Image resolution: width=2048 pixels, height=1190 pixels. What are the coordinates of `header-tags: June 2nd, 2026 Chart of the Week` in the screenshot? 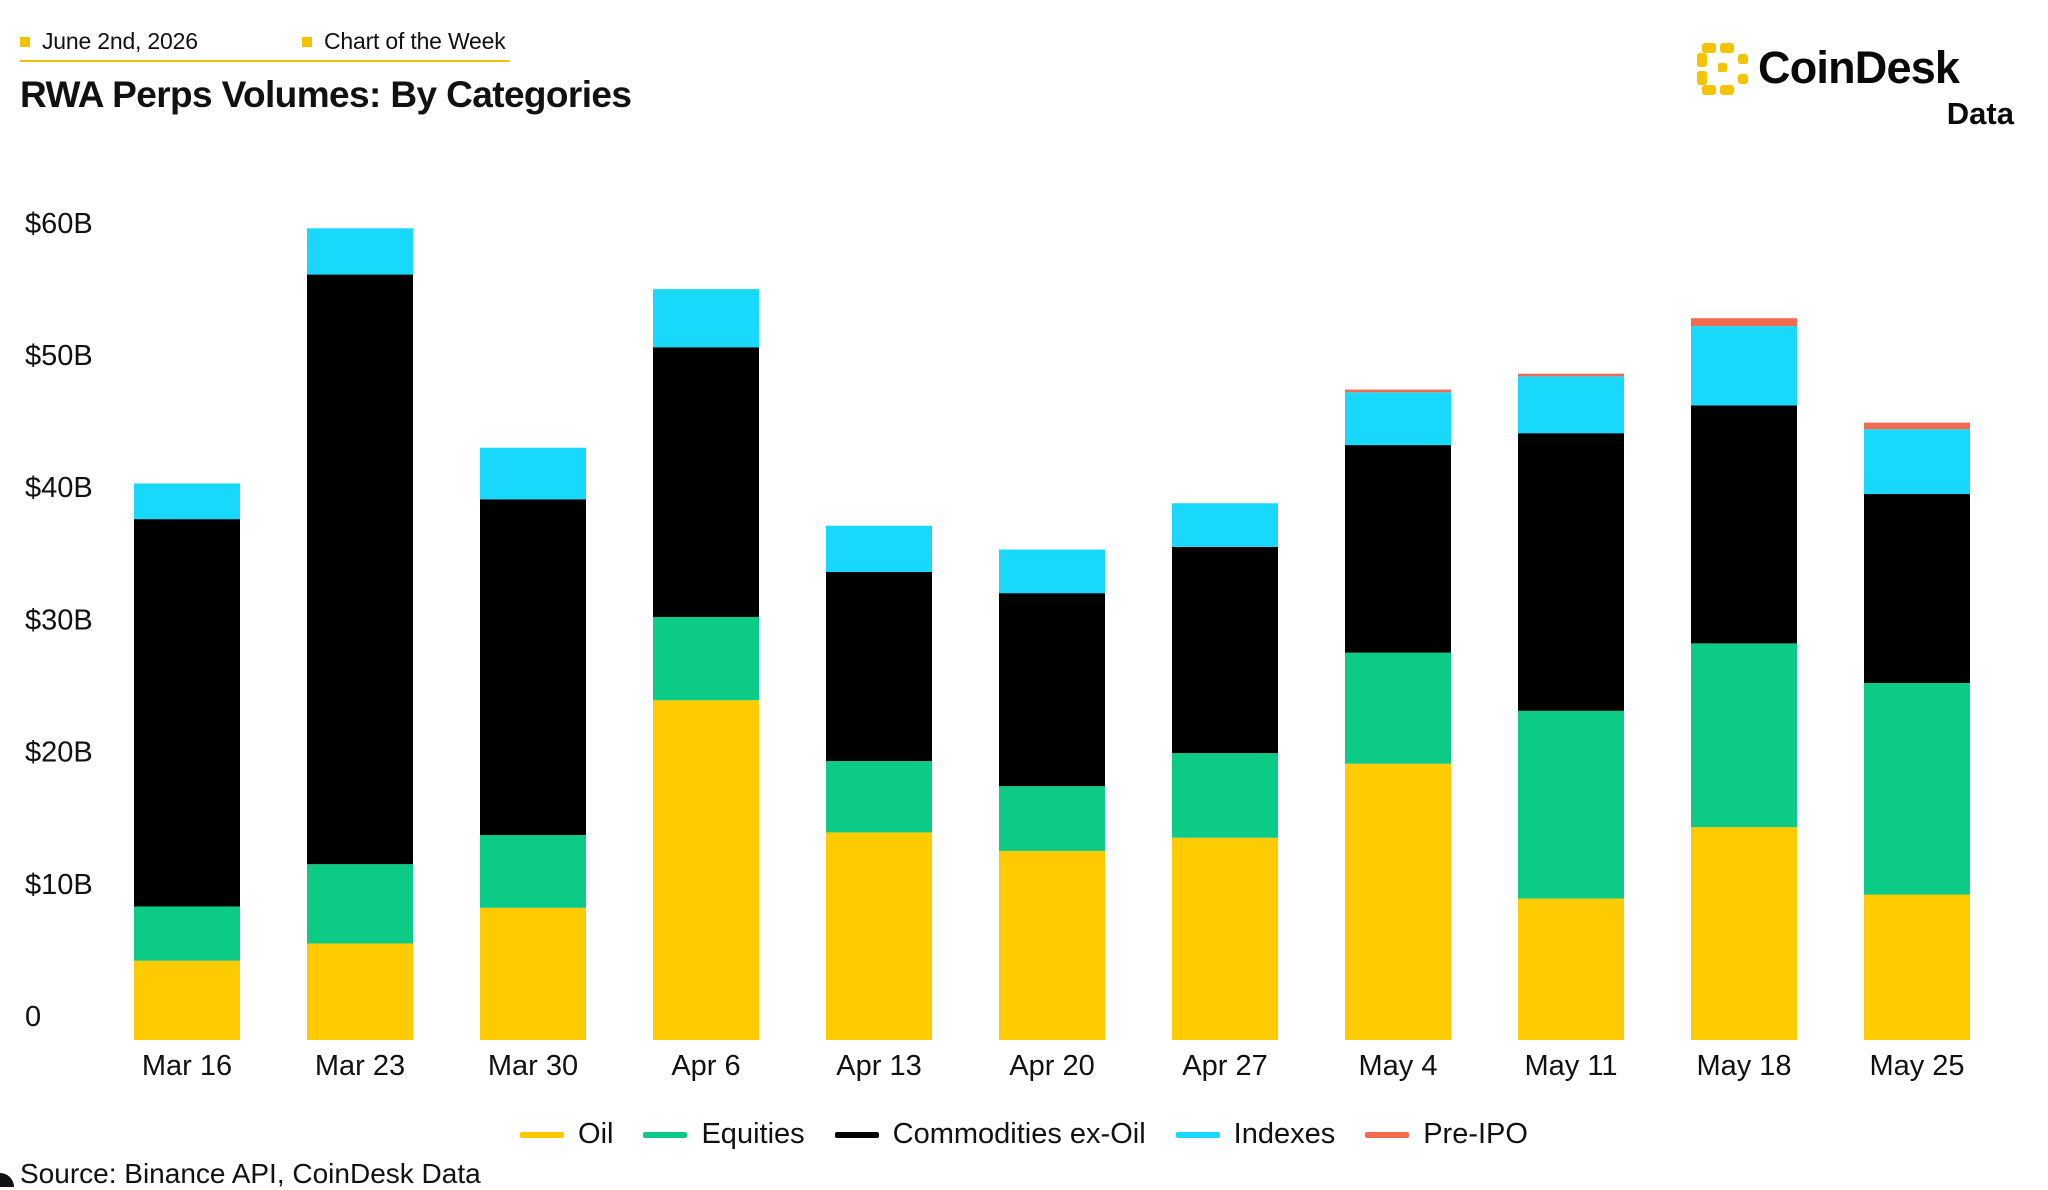 It's located at (265, 45).